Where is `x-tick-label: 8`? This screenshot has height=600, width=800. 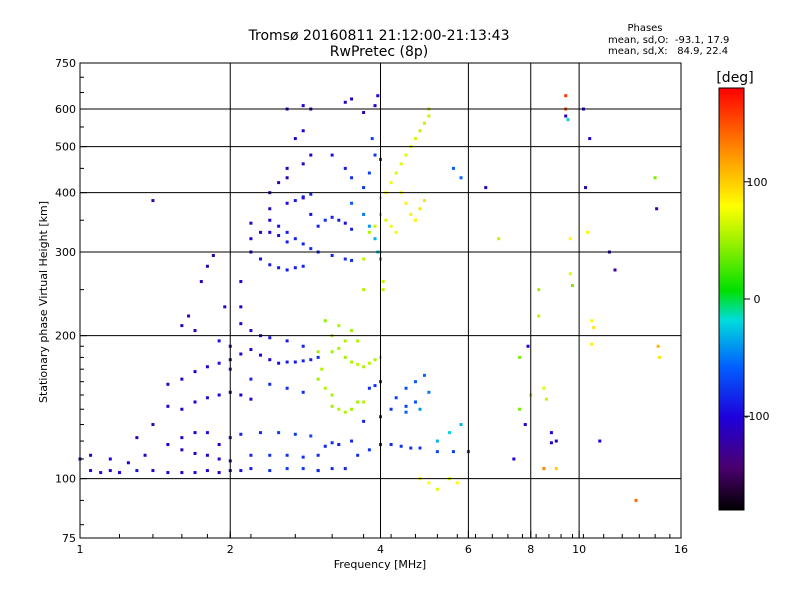
x-tick-label: 8 is located at coordinates (530, 549).